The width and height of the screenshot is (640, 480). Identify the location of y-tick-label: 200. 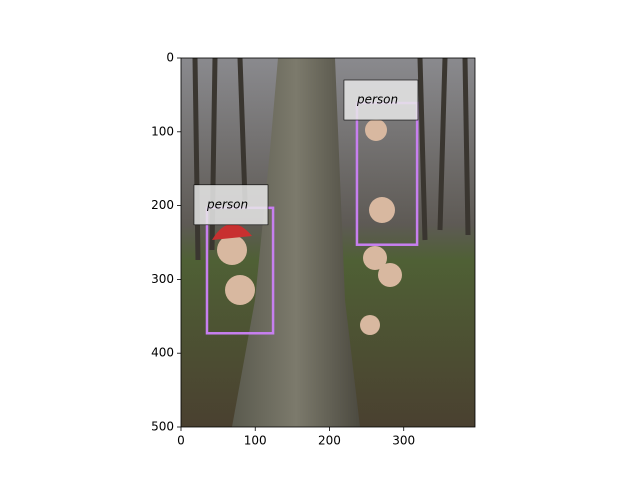
(162, 205).